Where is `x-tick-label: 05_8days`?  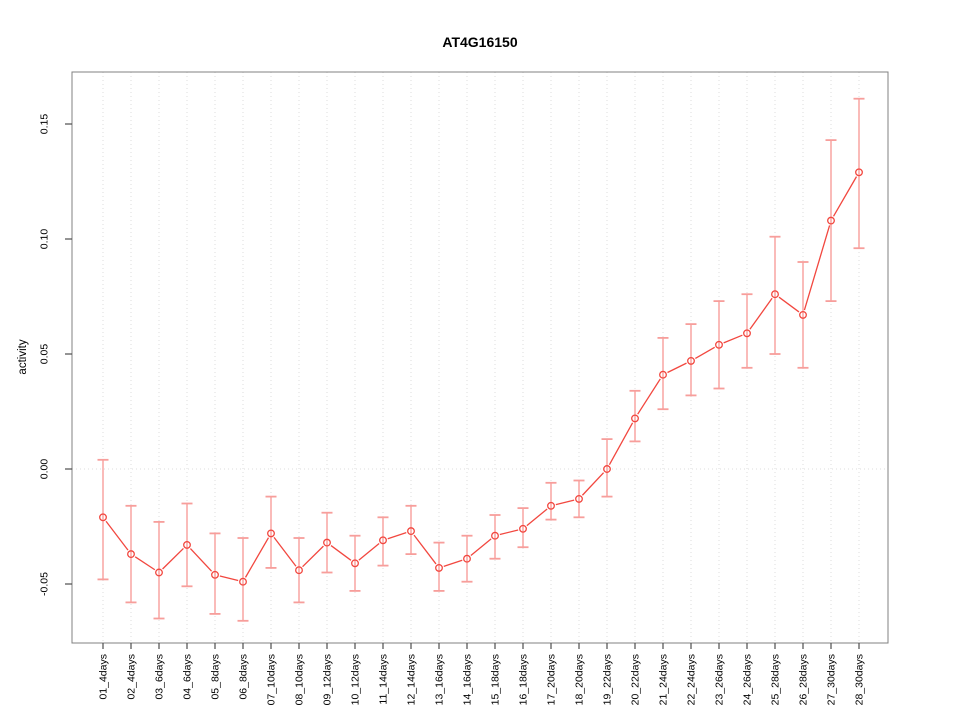
x-tick-label: 05_8days is located at coordinates (216, 677).